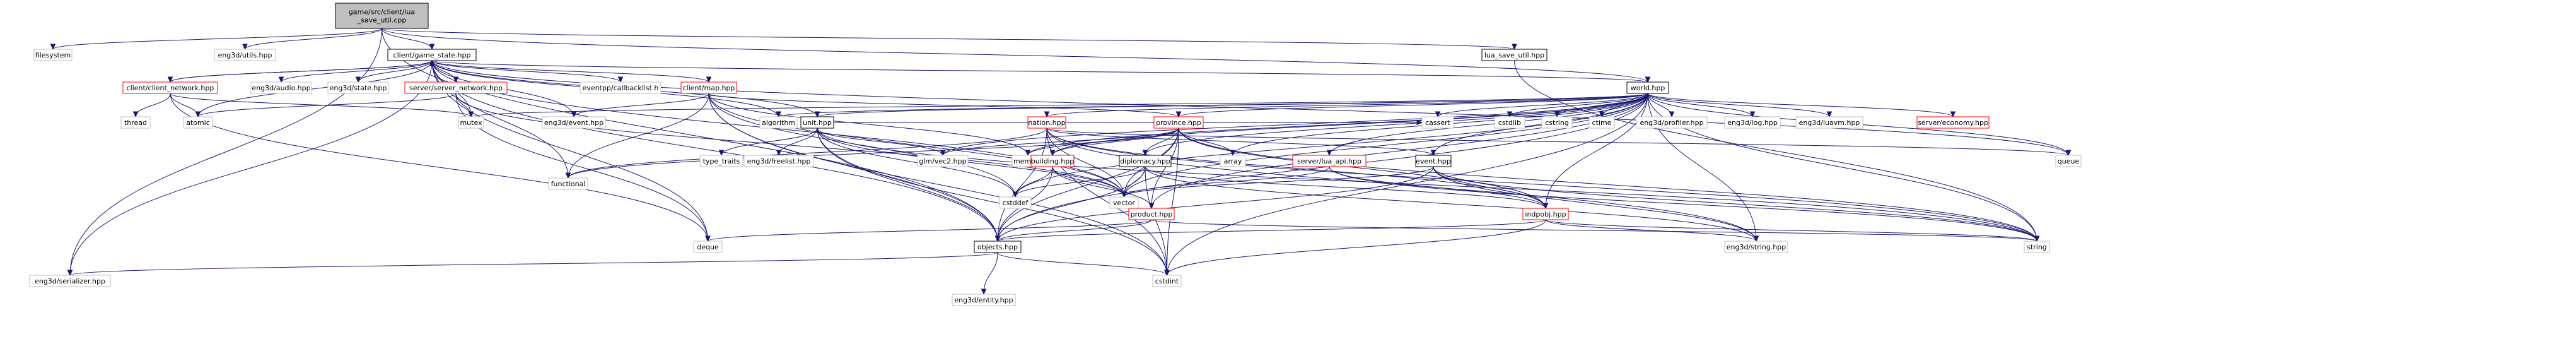 Image resolution: width=2576 pixels, height=363 pixels. I want to click on node-province: province.hpp, so click(1179, 122).